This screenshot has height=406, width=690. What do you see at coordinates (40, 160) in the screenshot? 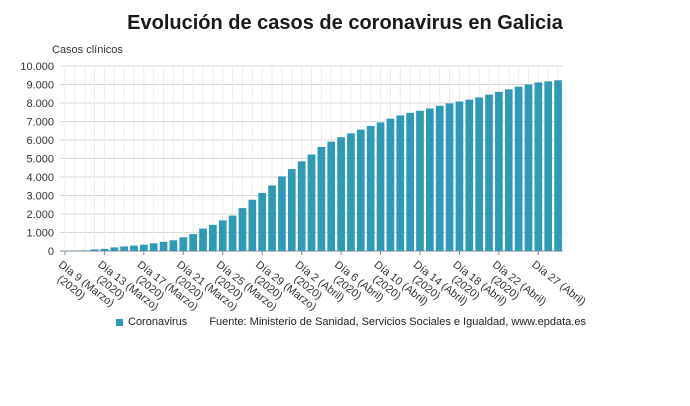
I see `y-tick-label: 5.000` at bounding box center [40, 160].